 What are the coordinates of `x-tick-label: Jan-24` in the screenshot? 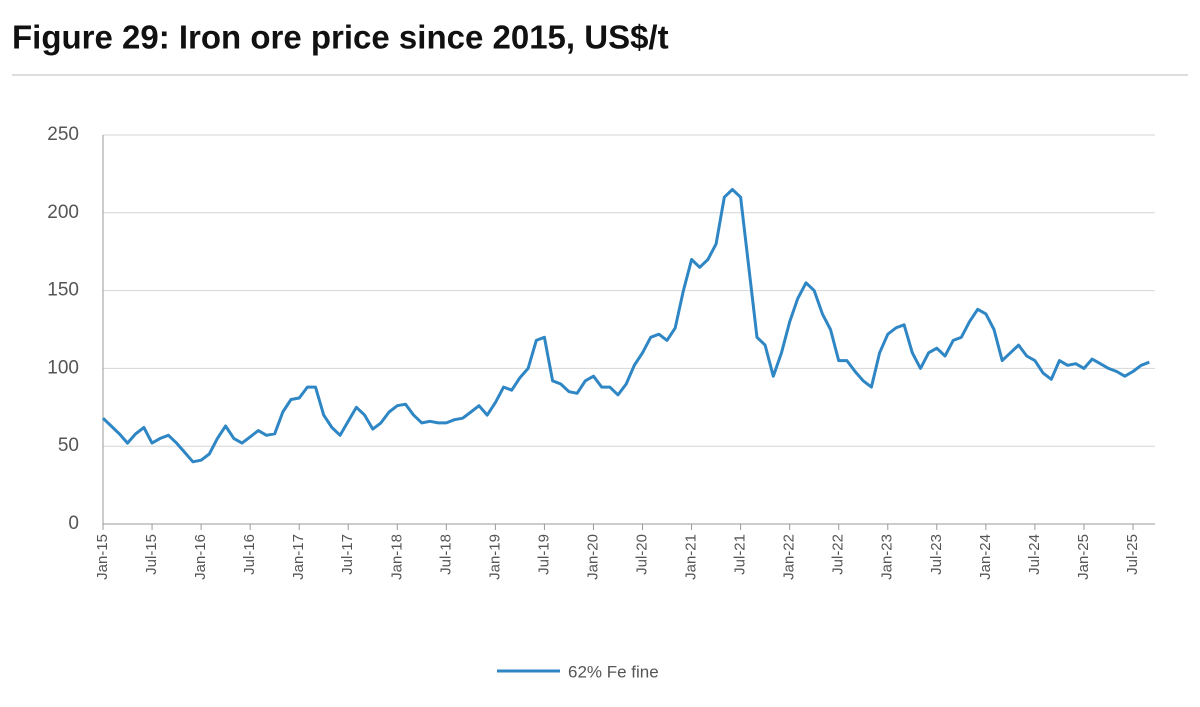 It's located at (985, 557).